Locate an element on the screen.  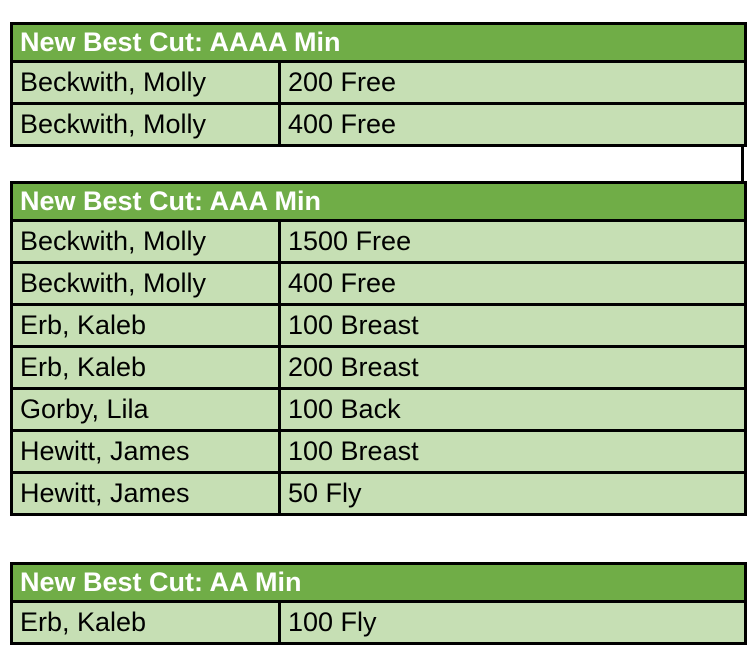
table-row: Erb, Kaleb 100 Breast is located at coordinates (378, 325).